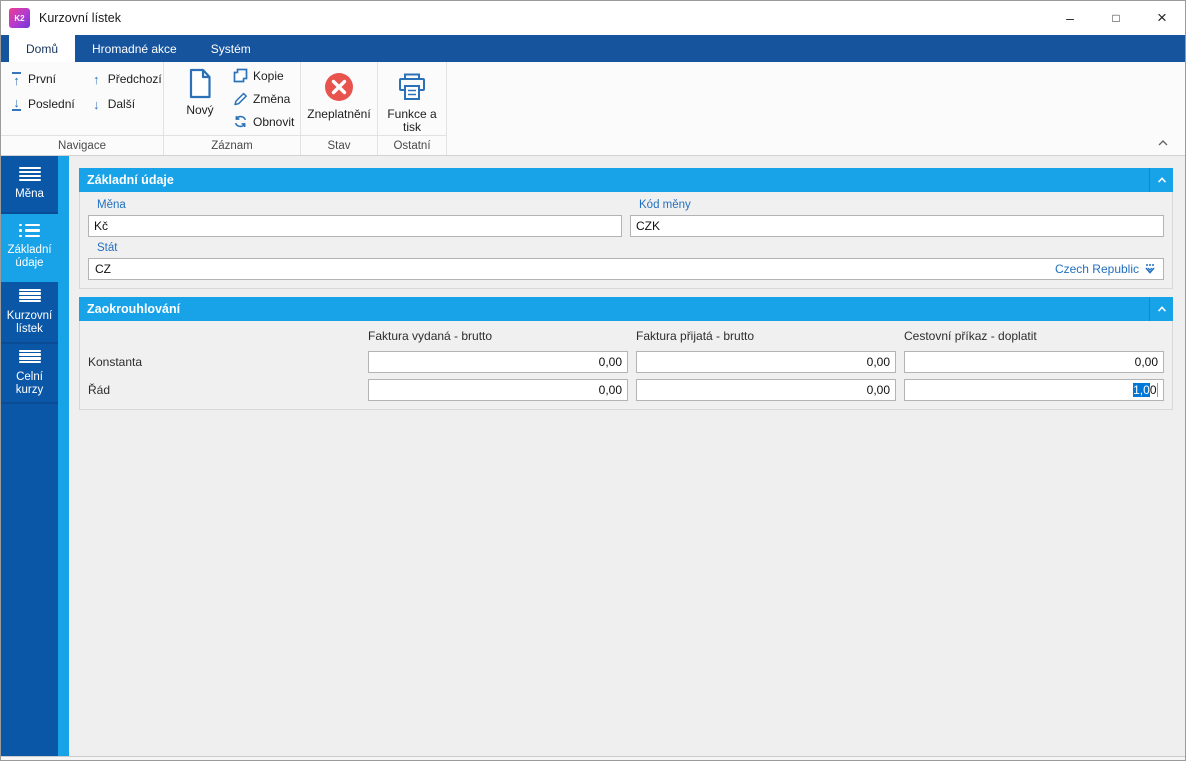 The height and width of the screenshot is (761, 1186). I want to click on mena-label: Měna, so click(111, 205).